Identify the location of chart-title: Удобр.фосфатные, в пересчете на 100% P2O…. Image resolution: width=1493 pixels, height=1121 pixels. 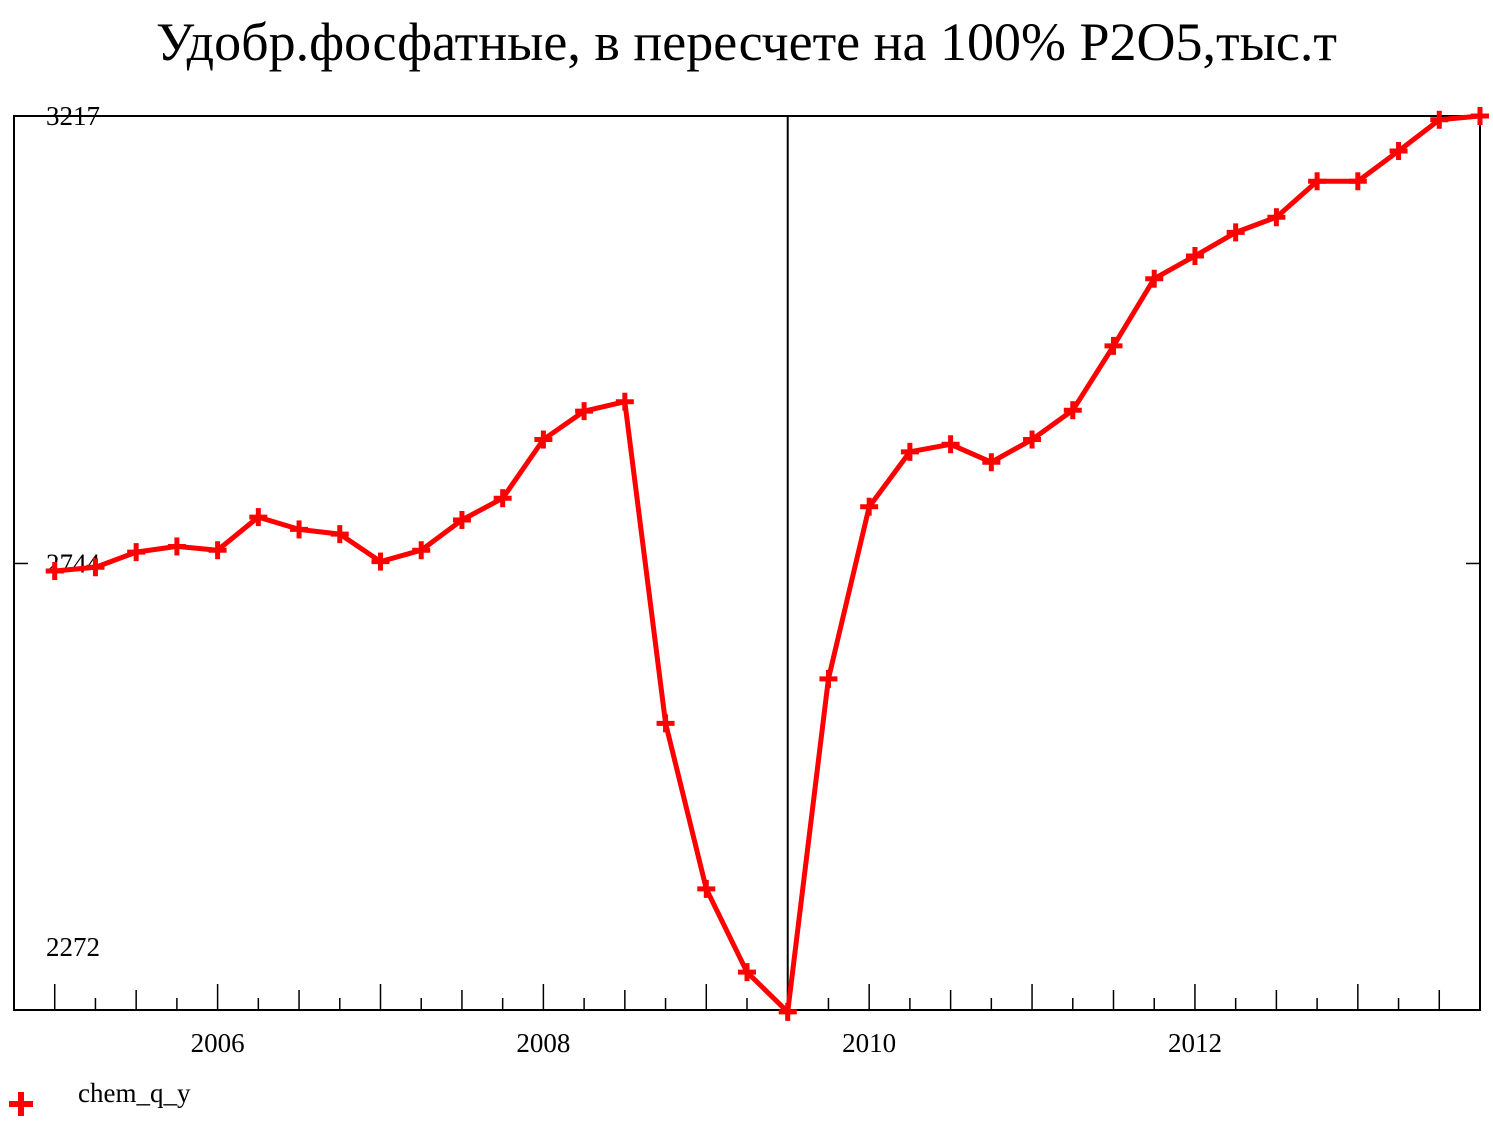
(746, 42).